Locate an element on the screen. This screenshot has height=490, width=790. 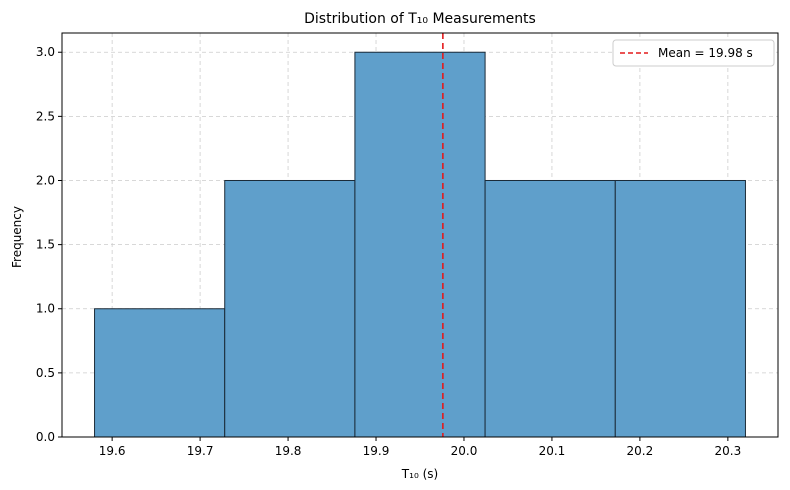
x-axis-label: T₁₀ (s) is located at coordinates (419, 474).